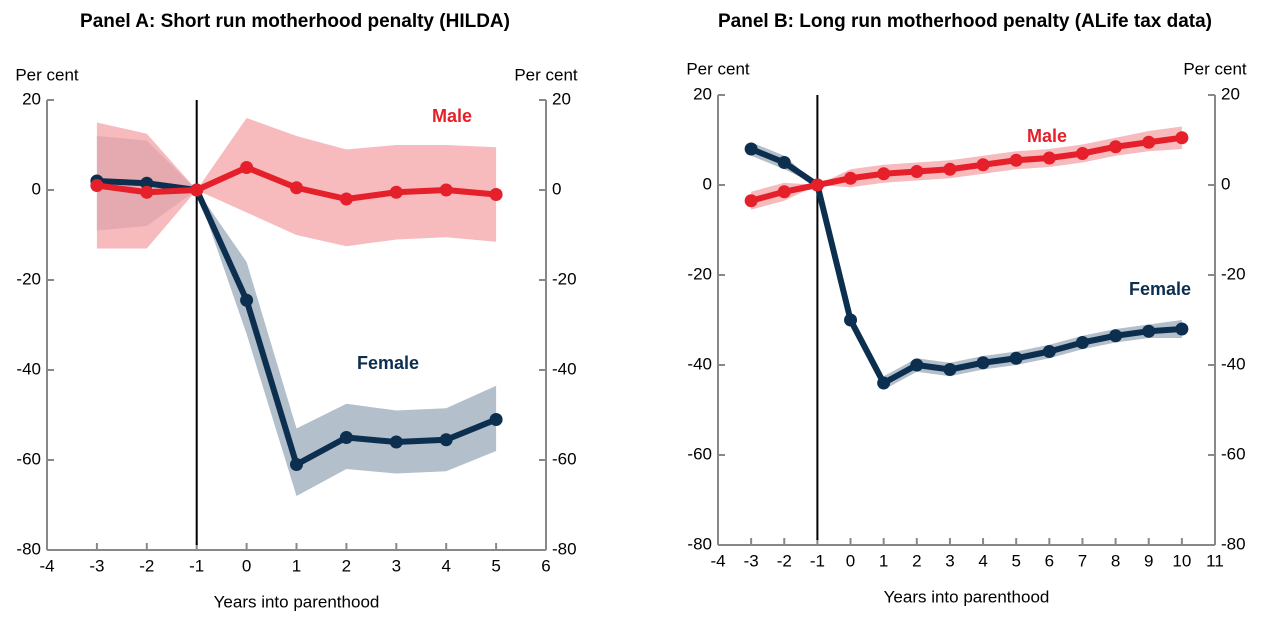 The height and width of the screenshot is (620, 1280). Describe the element at coordinates (28, 458) in the screenshot. I see `y-tick-label: -60` at that location.